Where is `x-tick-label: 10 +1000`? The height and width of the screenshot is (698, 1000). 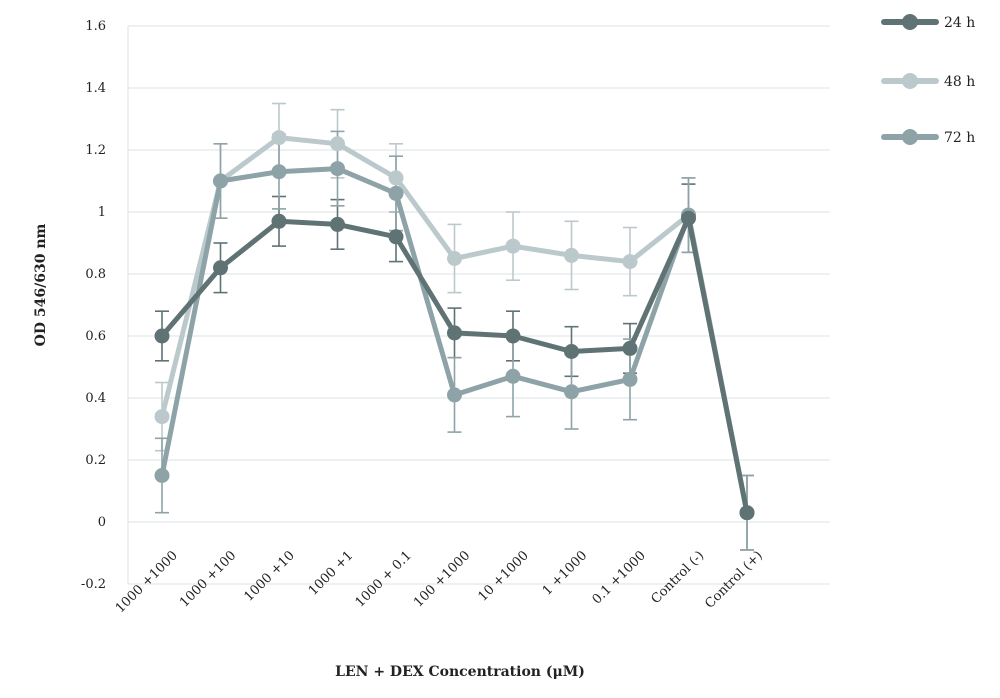 x-tick-label: 10 +1000 is located at coordinates (504, 576).